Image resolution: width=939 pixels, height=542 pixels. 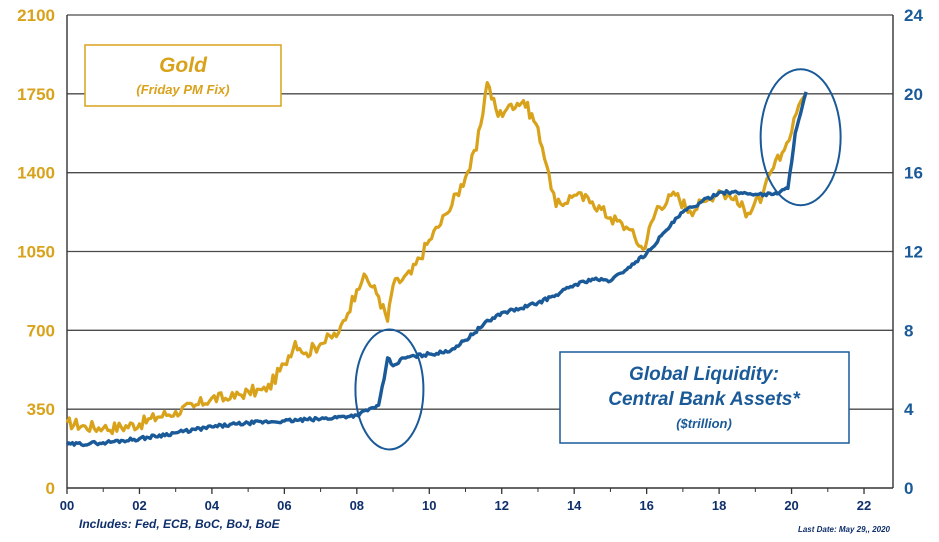 What do you see at coordinates (800, 137) in the screenshot?
I see `highlight-circle-2020` at bounding box center [800, 137].